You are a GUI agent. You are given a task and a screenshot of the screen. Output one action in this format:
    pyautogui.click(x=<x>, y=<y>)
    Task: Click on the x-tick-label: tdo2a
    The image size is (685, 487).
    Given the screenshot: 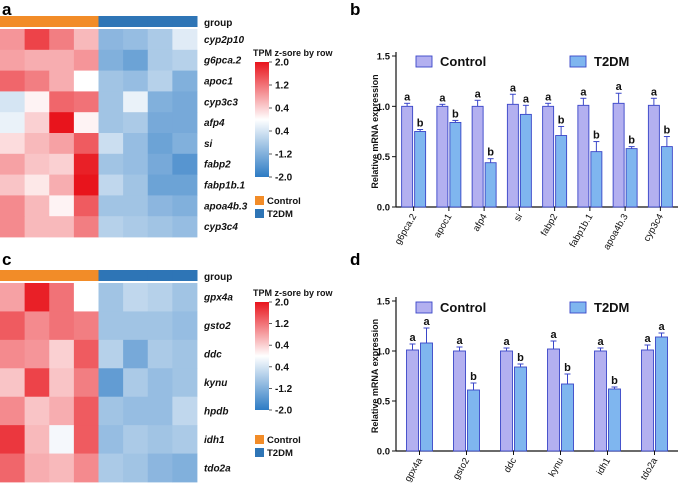 What is the action you would take?
    pyautogui.click(x=650, y=468)
    